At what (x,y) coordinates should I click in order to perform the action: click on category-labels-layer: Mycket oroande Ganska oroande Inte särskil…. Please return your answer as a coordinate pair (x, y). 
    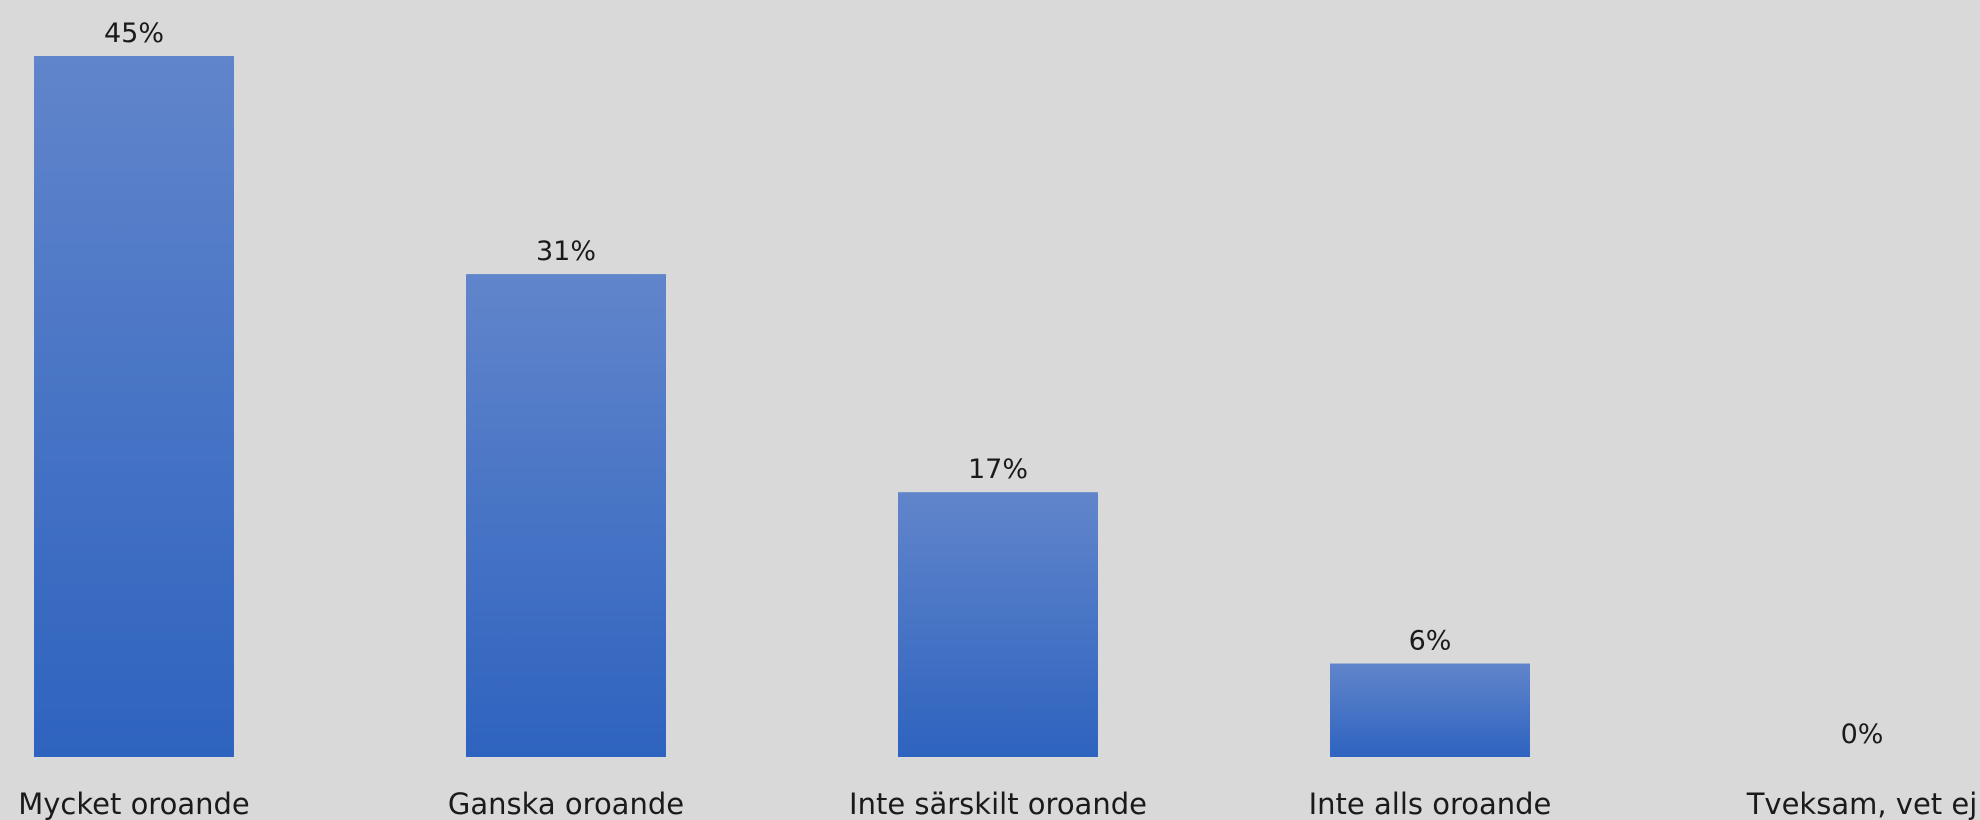
    Looking at the image, I should click on (997, 803).